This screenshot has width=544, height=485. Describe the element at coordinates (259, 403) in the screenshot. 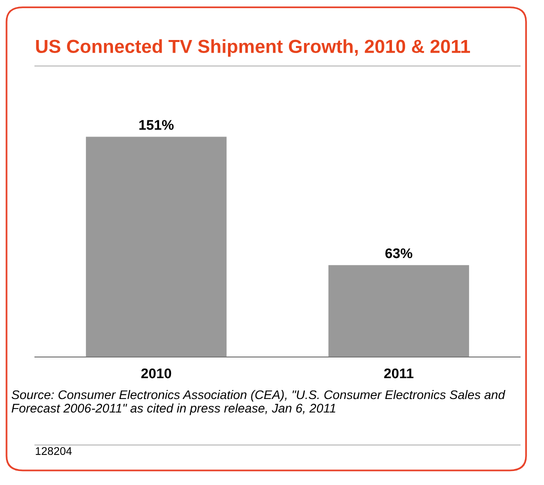

I see `source-note: Source: Consumer Electronics Association (CEA), "U.S. Consumer Electronics Sales and Forecast 2006-2011" as cited in press release, Jan 6, 2011` at that location.